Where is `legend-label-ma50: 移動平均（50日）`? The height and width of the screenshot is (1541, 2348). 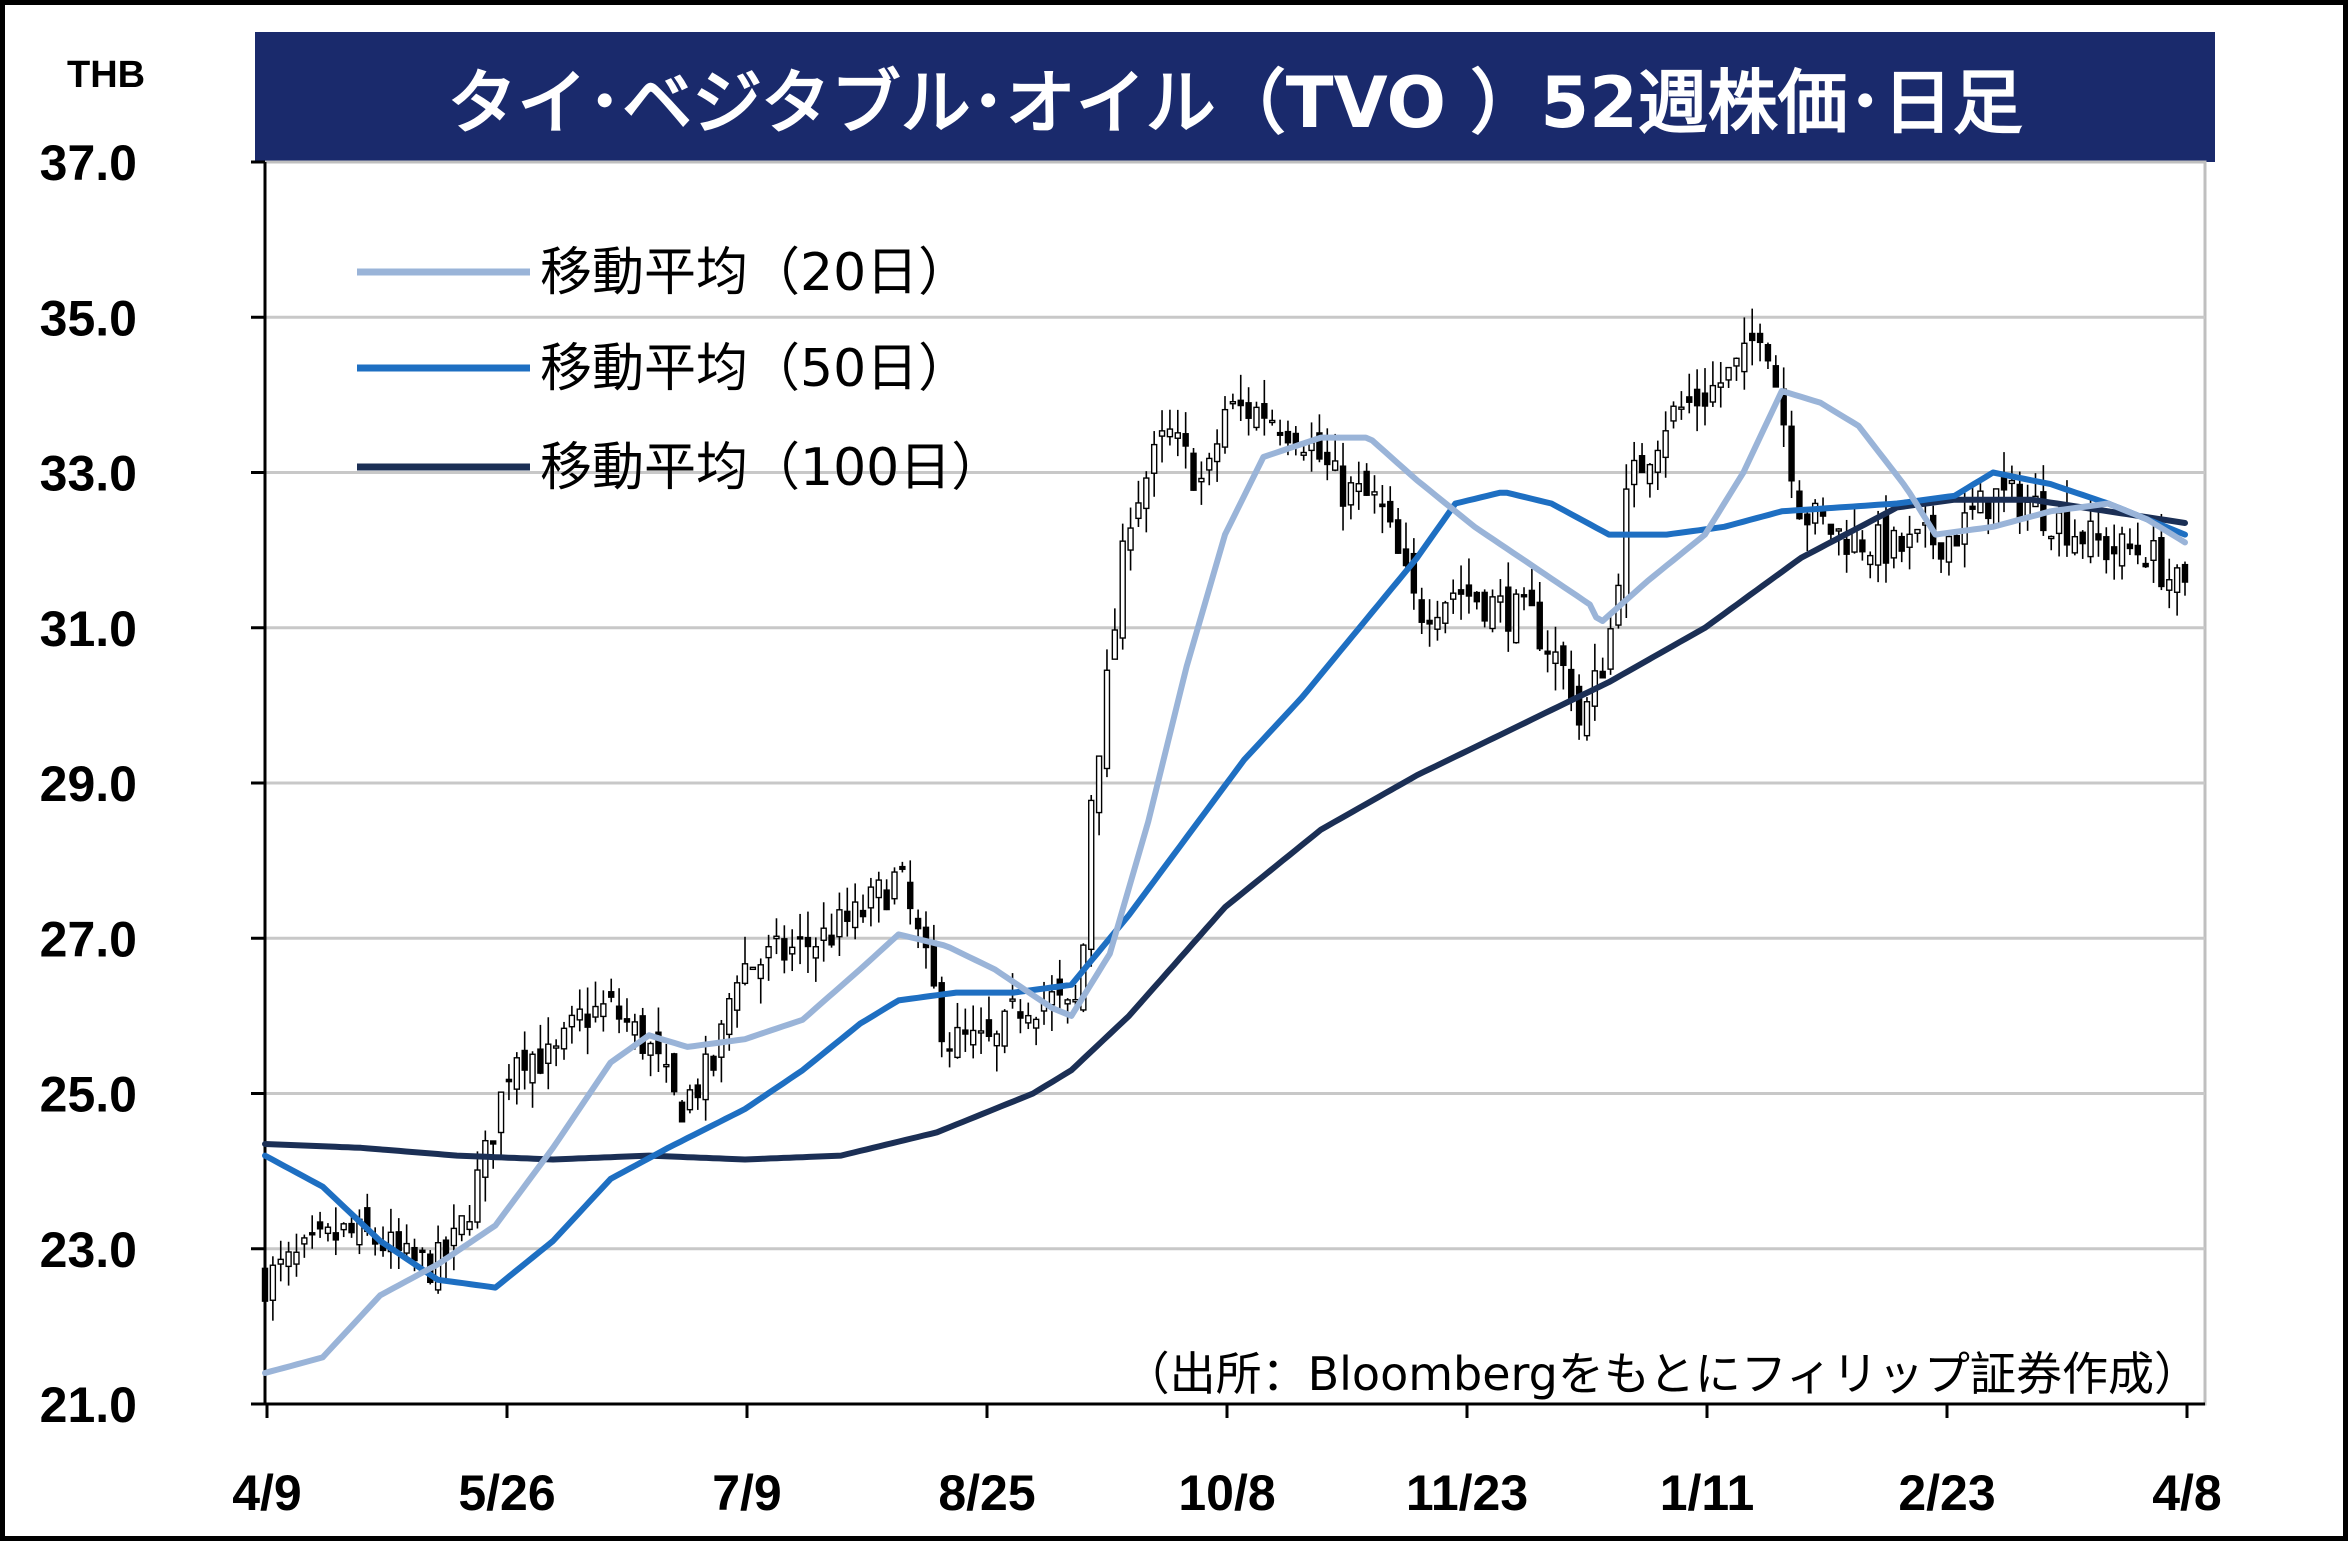
legend-label-ma50: 移動平均（50日） is located at coordinates (755, 369).